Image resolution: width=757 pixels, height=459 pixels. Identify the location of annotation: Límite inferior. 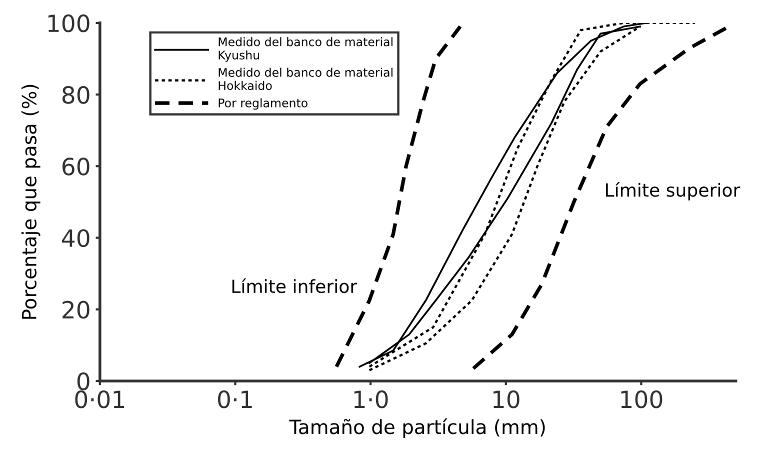
(295, 286).